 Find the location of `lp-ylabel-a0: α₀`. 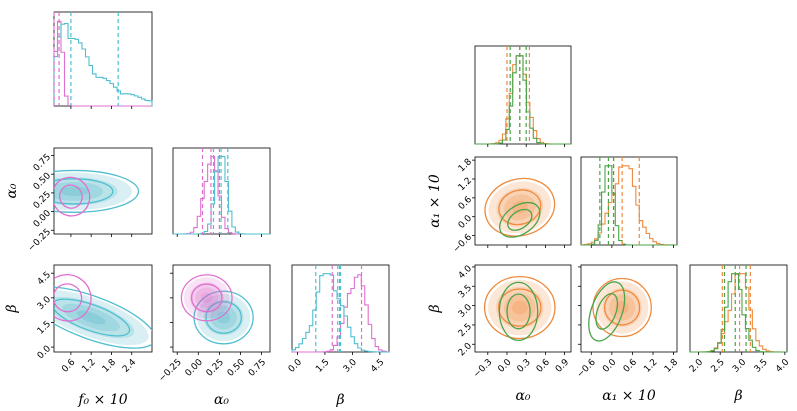

lp-ylabel-a0: α₀ is located at coordinates (12, 190).